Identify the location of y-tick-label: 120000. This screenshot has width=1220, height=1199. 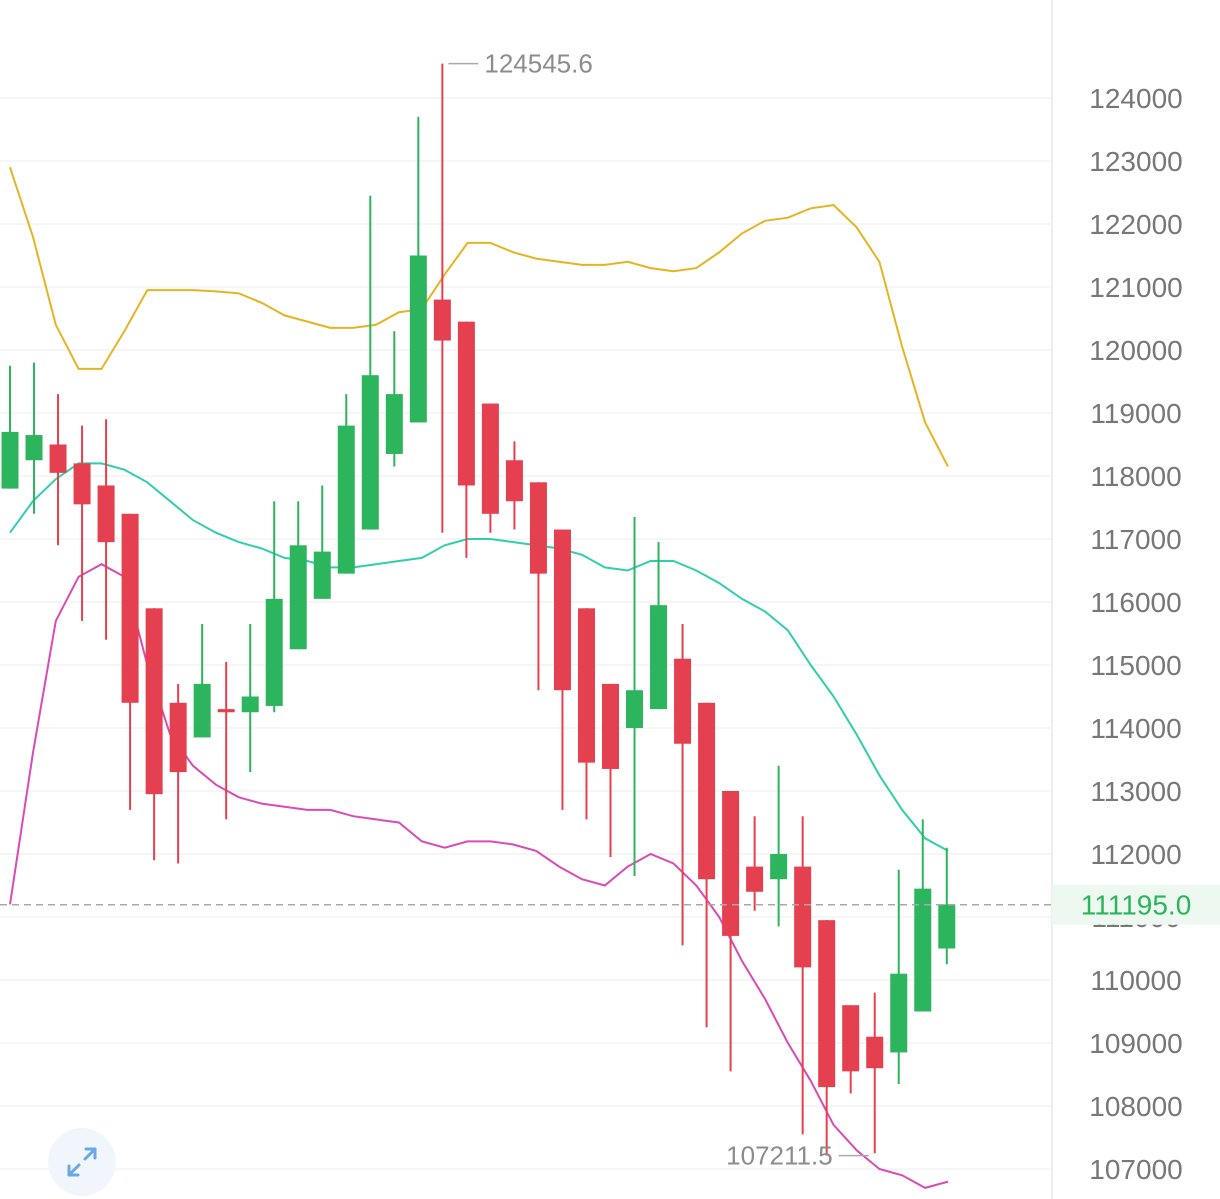
(1135, 350).